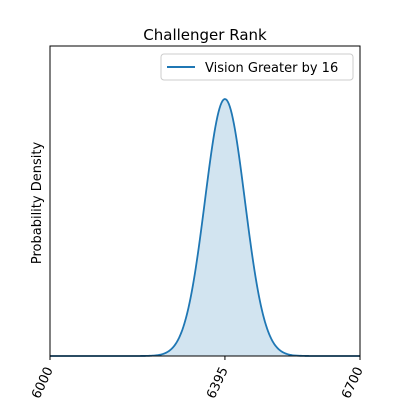 This screenshot has height=404, width=400. What do you see at coordinates (37, 203) in the screenshot?
I see `y-axis-label: Probability Density` at bounding box center [37, 203].